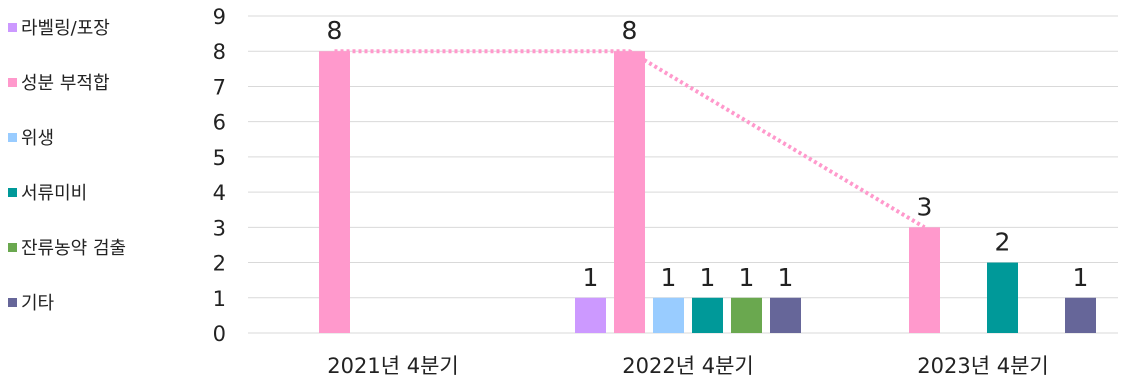  Describe the element at coordinates (982, 366) in the screenshot. I see `x-category-label: 2023년 4분기` at that location.